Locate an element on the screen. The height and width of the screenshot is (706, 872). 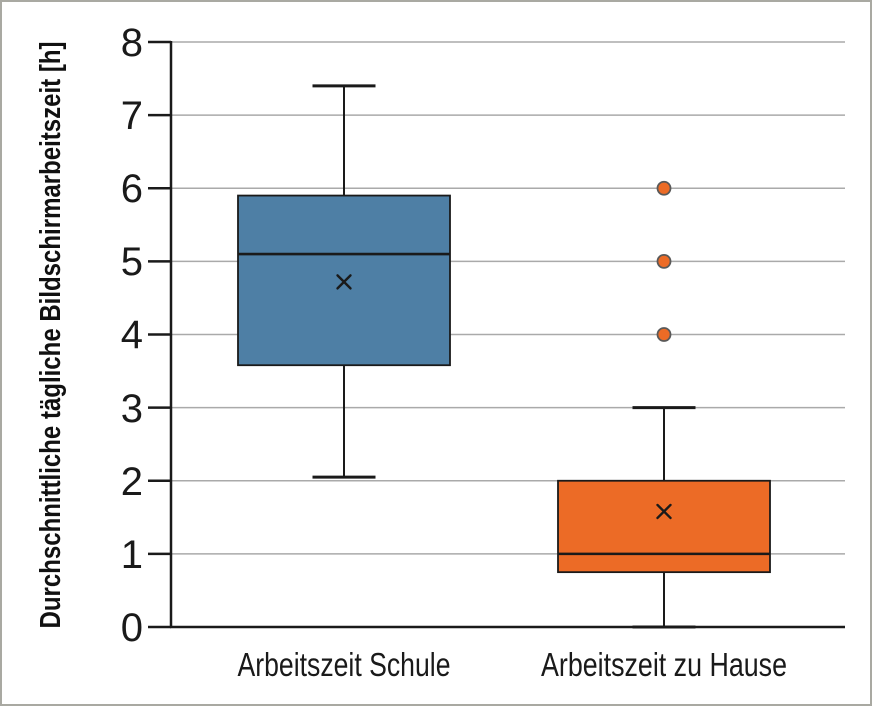
y-tick-label: 0 is located at coordinates (132, 628).